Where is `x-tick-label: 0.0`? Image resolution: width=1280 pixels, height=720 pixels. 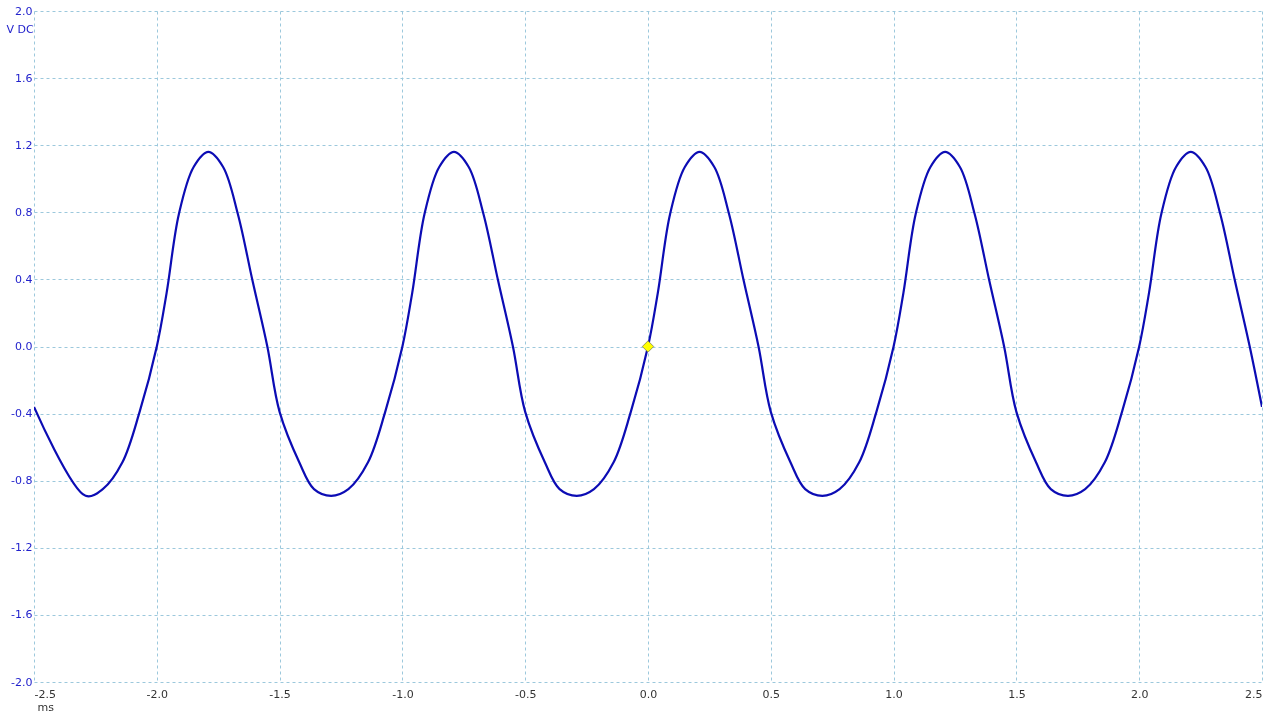
x-tick-label: 0.0 is located at coordinates (648, 694).